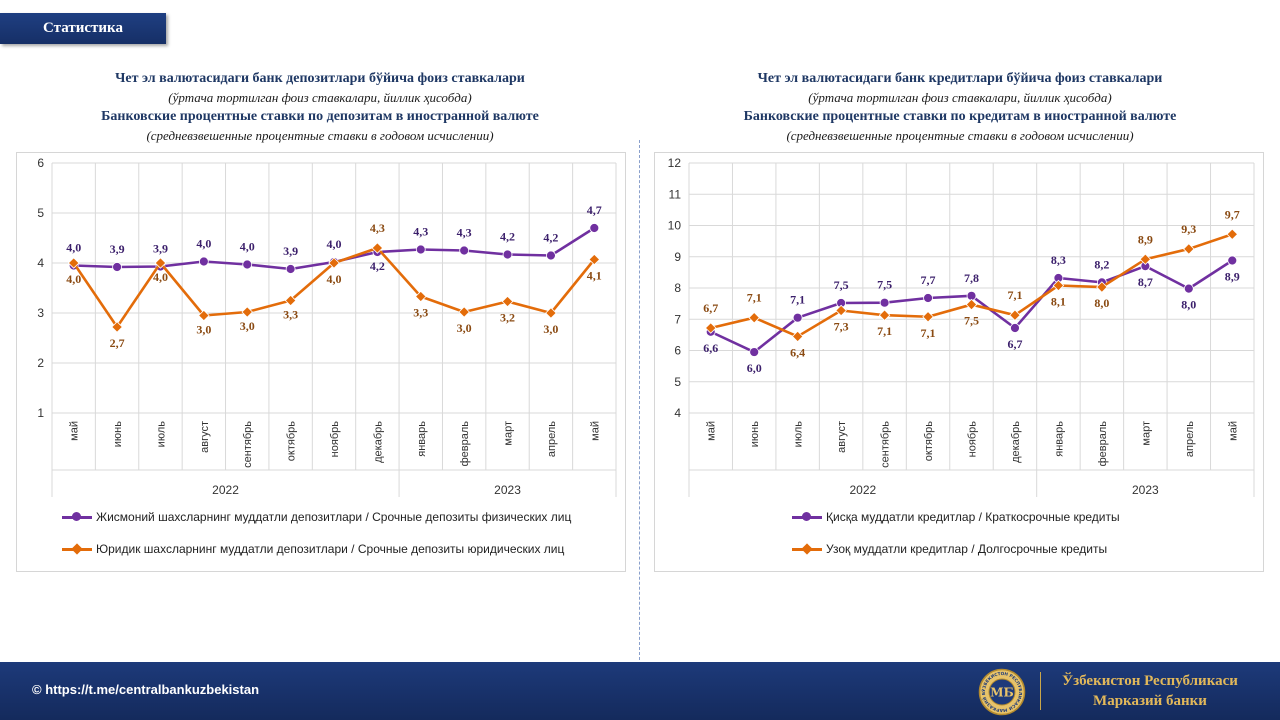  I want to click on section-header: Статистика, so click(83, 28).